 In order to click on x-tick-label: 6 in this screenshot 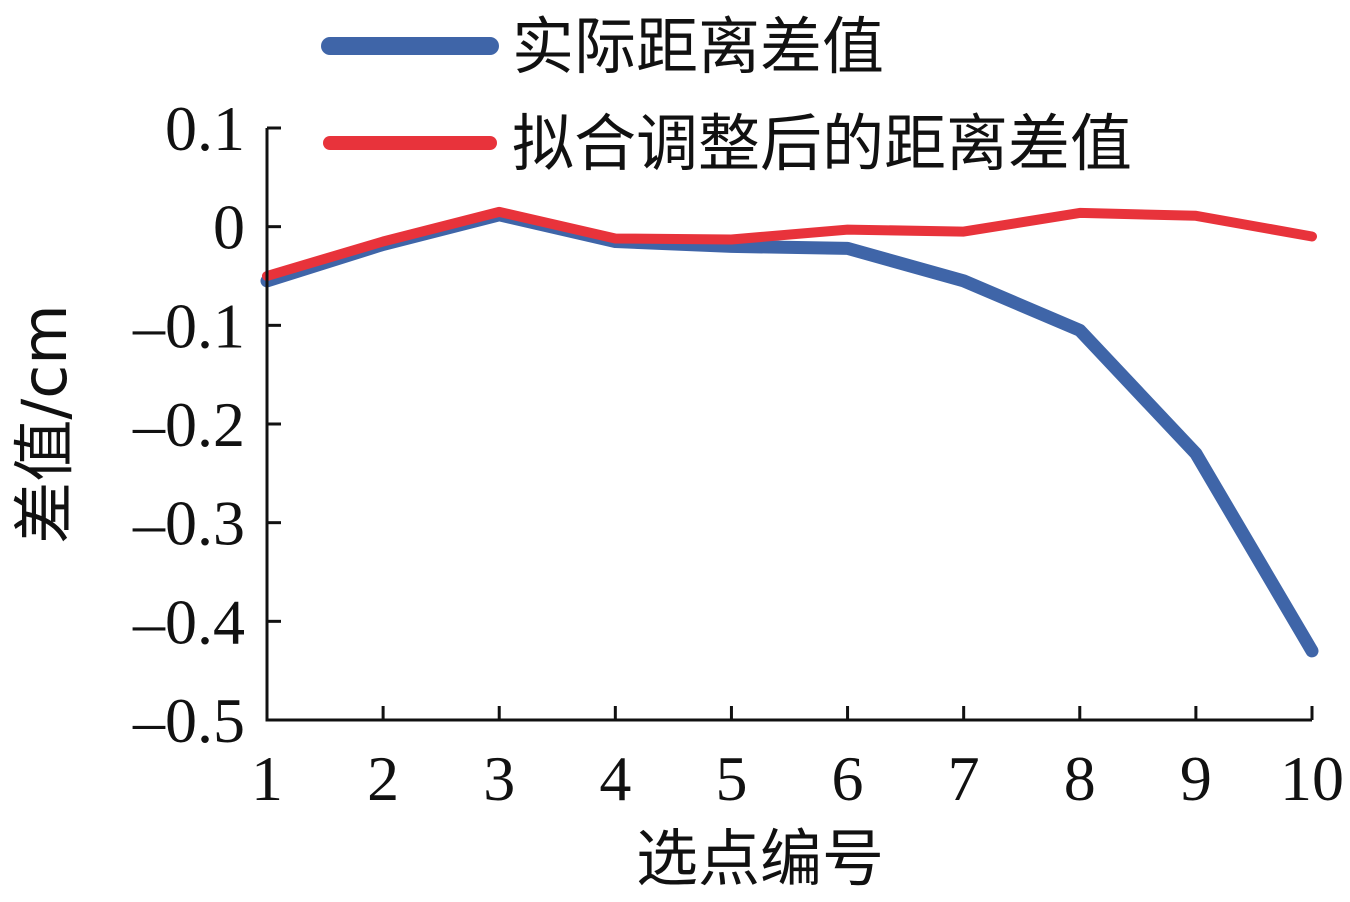, I will do `click(848, 778)`.